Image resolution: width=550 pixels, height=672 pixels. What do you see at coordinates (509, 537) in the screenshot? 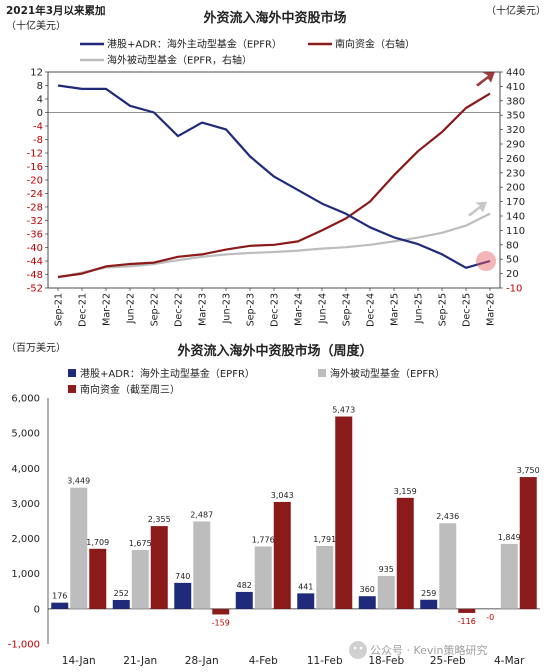
I see `bar-value-label: 1,849` at bounding box center [509, 537].